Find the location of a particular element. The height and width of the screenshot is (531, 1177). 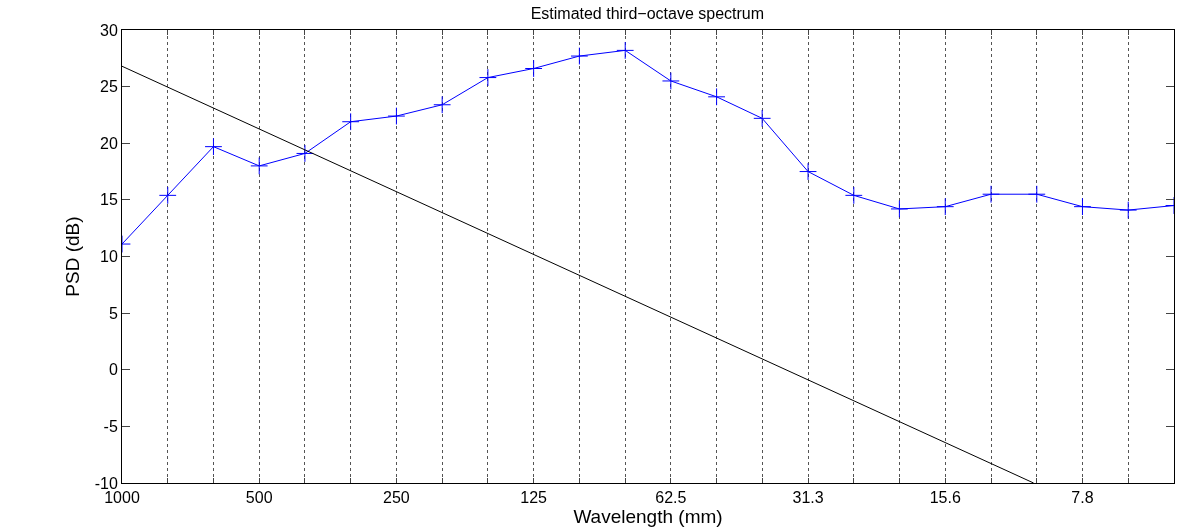

chart-title: Estimated third−octave spectrum is located at coordinates (647, 14).